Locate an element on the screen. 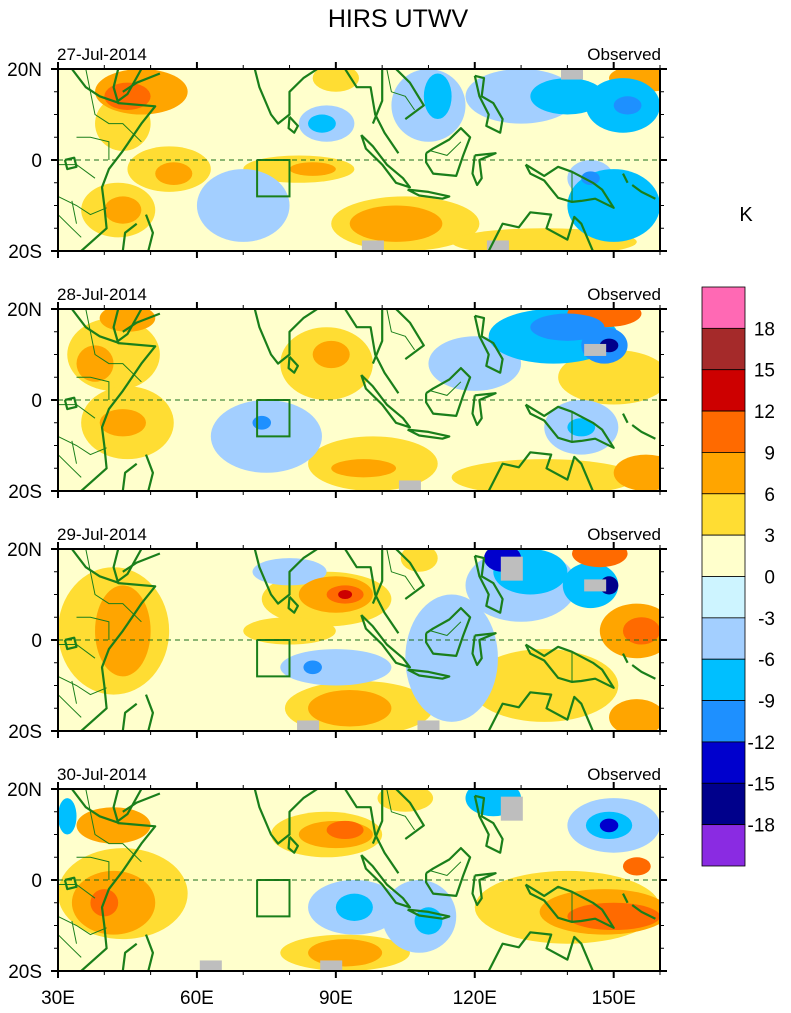 This screenshot has width=791, height=1013. colorbar-label: 6 is located at coordinates (769, 495).